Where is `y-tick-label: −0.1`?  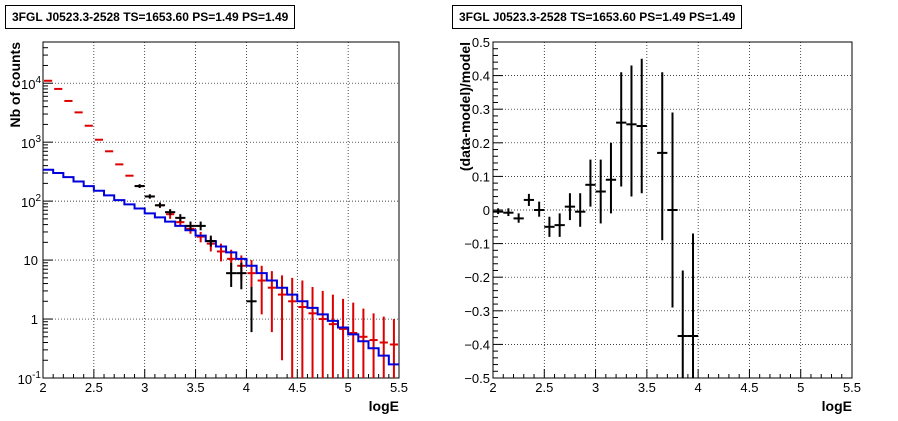
y-tick-label: −0.1 is located at coordinates (477, 244).